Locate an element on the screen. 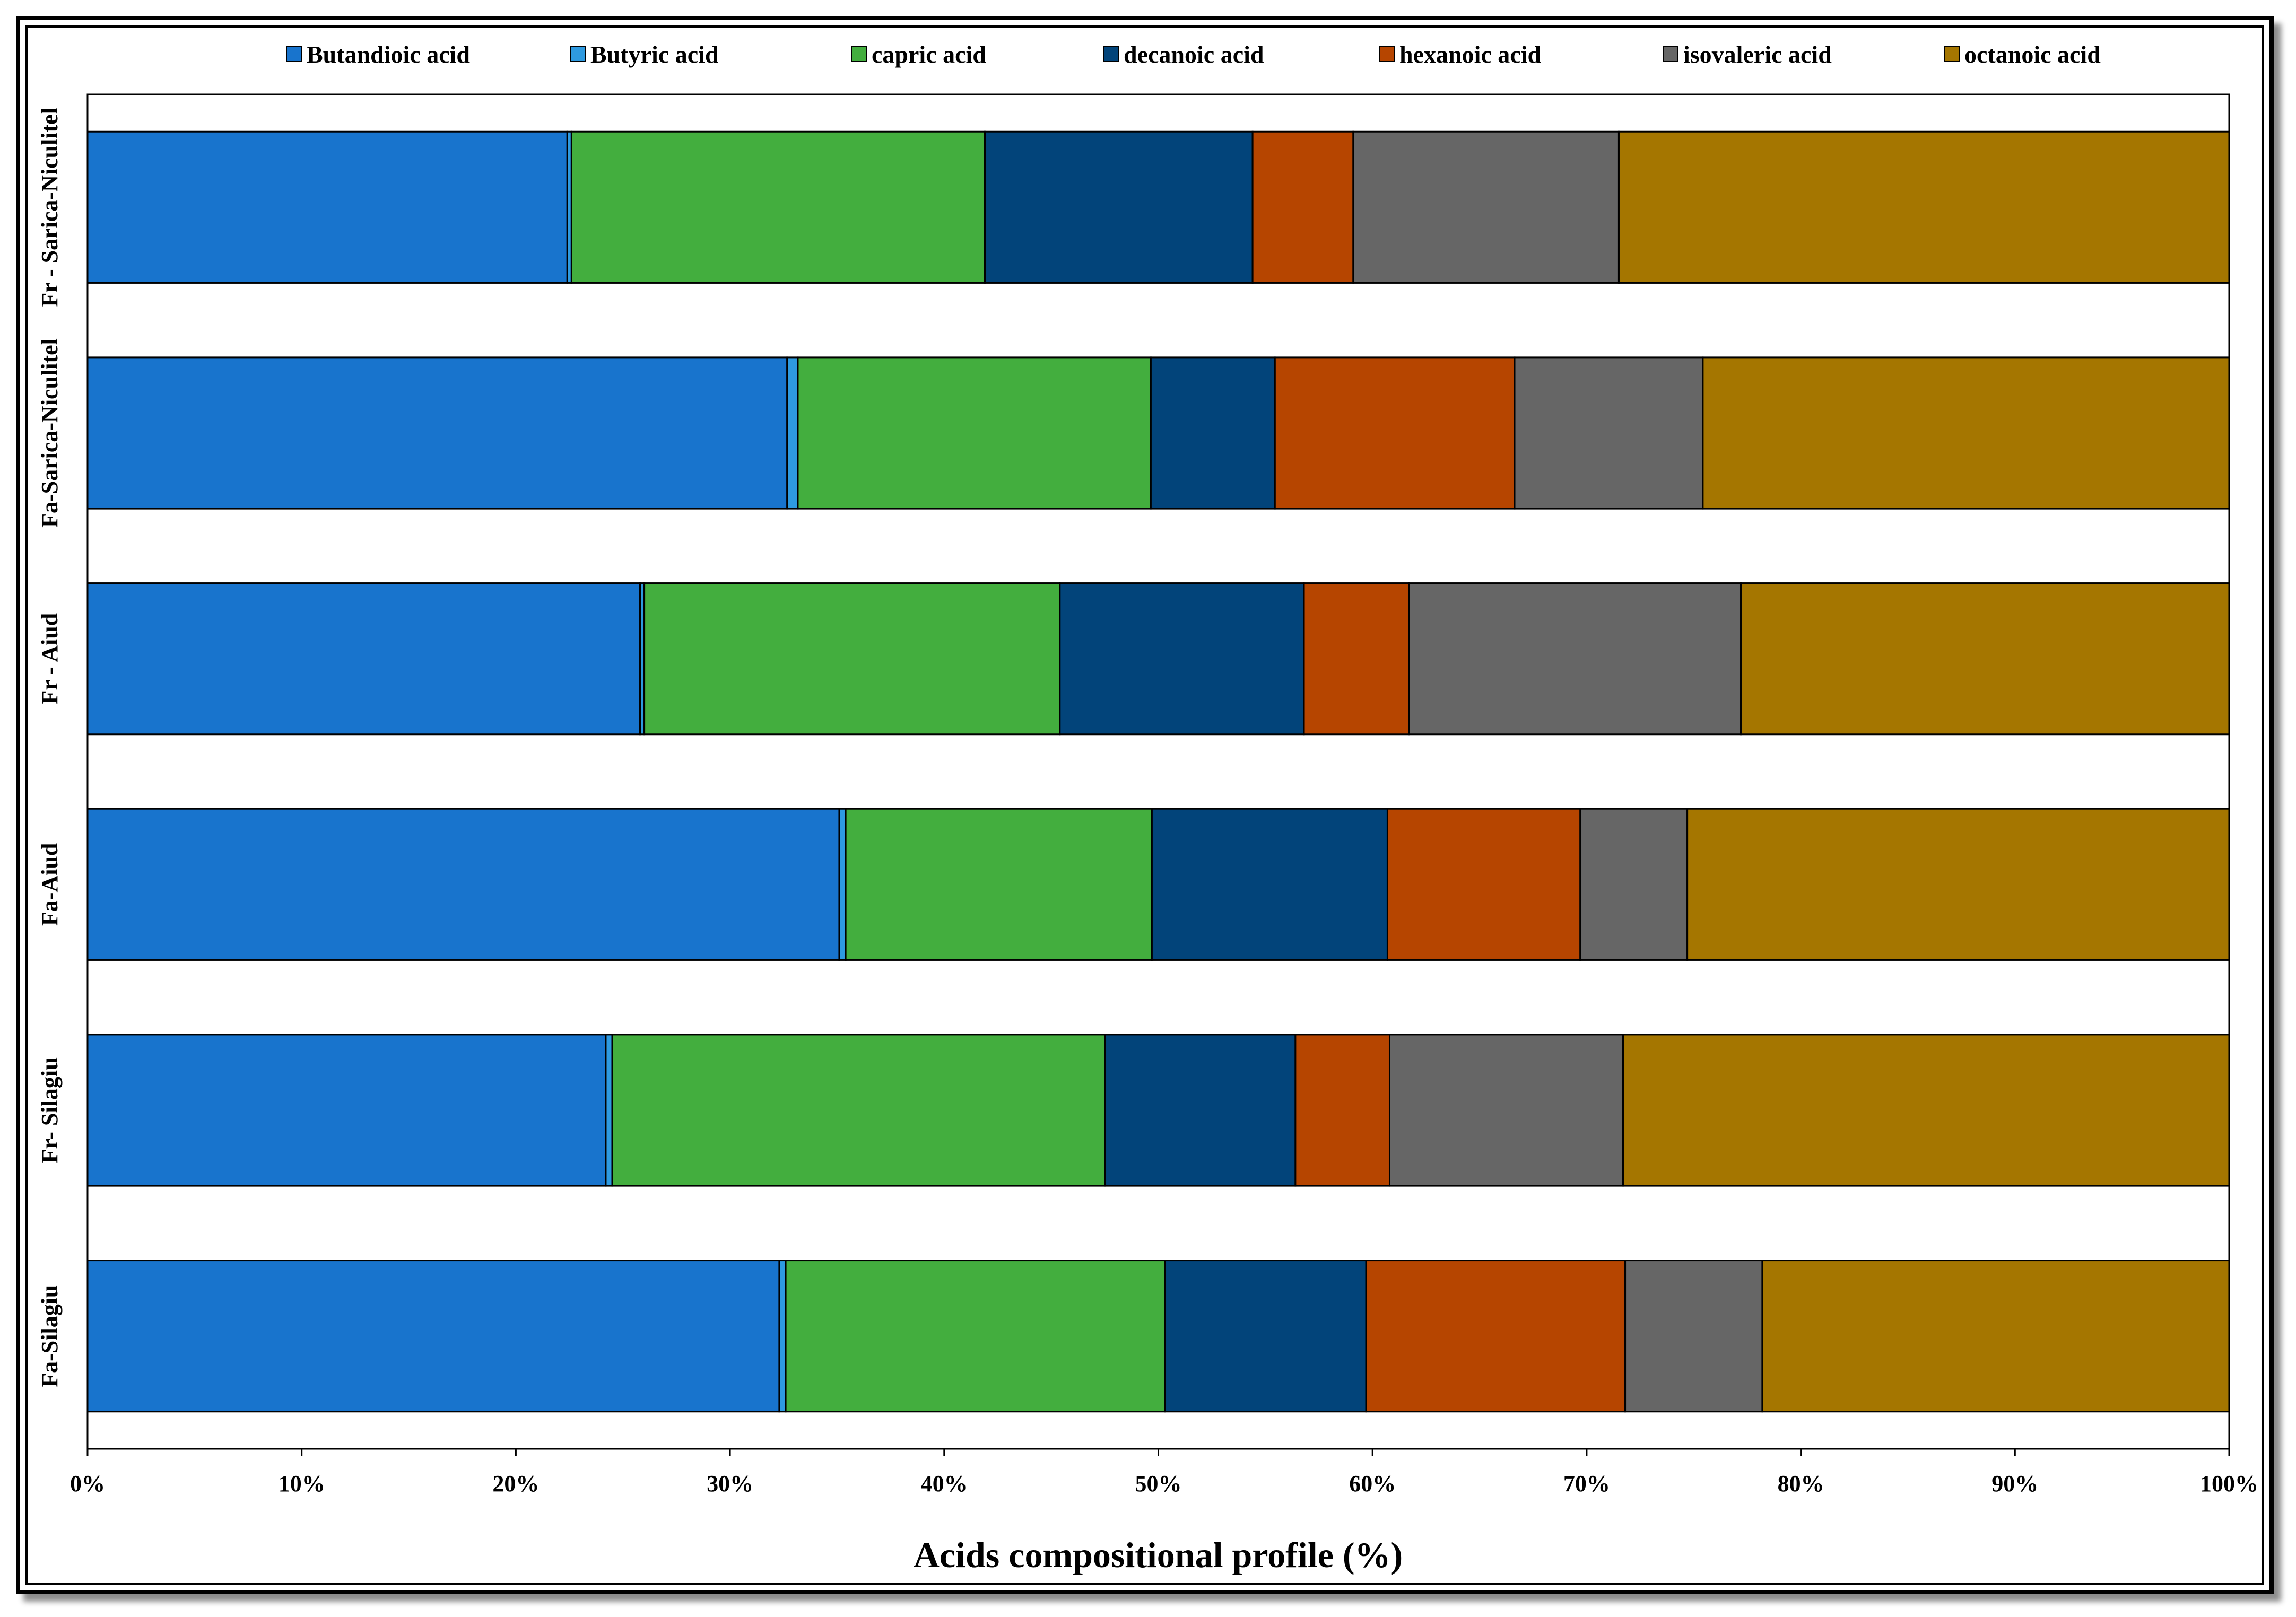 Image resolution: width=2296 pixels, height=1617 pixels. bar-fa-aiud-butandioic-acid is located at coordinates (463, 884).